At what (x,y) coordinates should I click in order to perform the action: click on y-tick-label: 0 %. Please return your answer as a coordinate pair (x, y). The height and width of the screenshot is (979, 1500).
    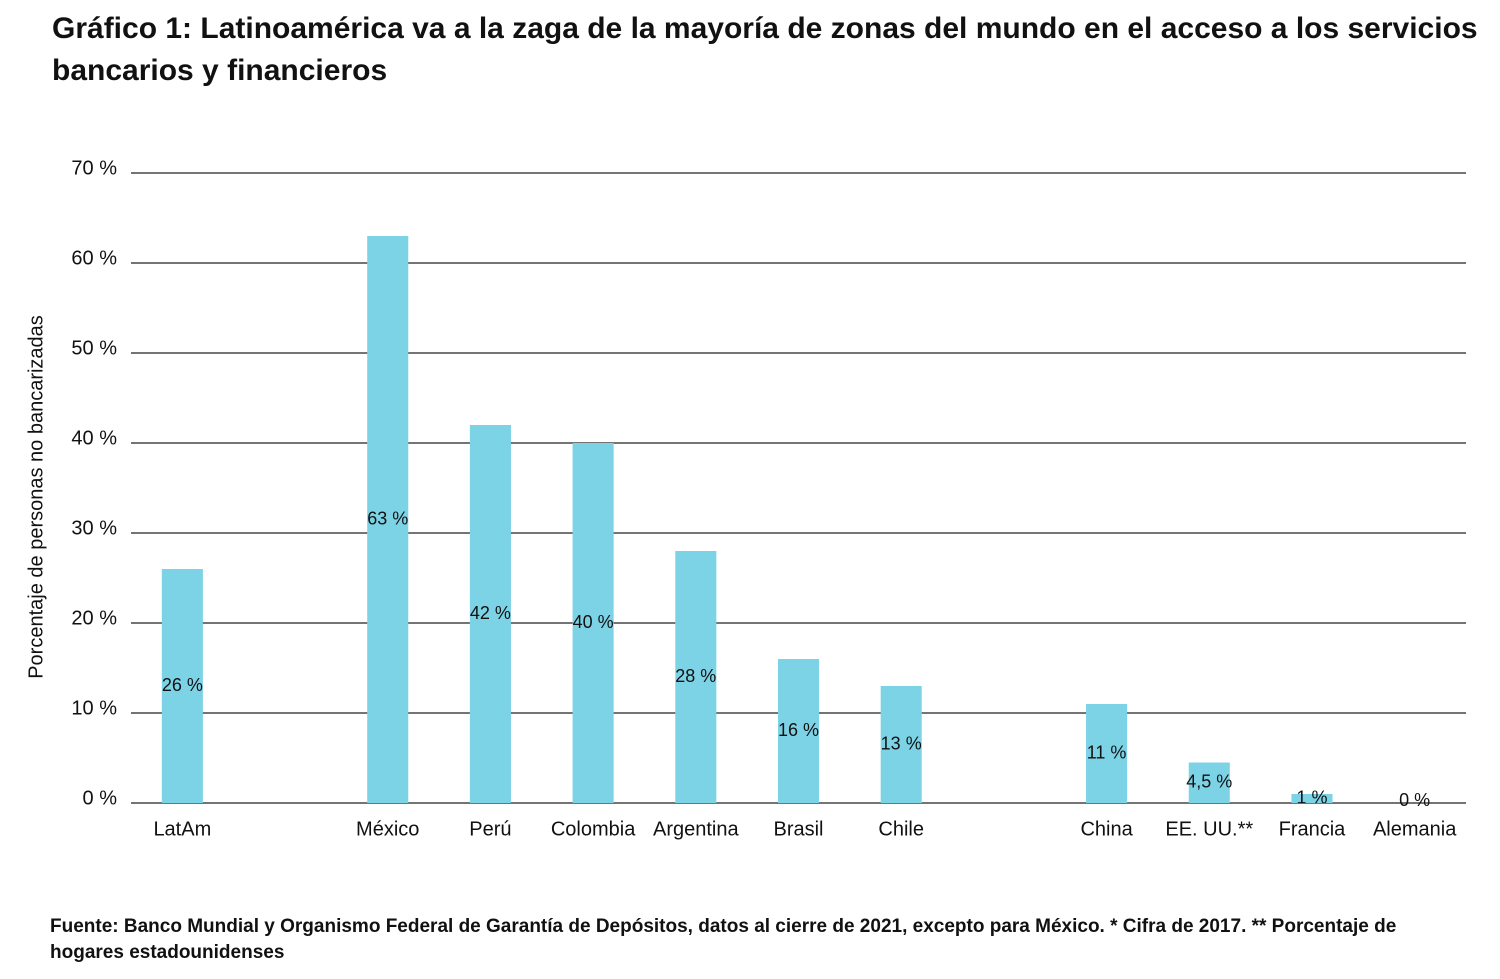
    Looking at the image, I should click on (100, 798).